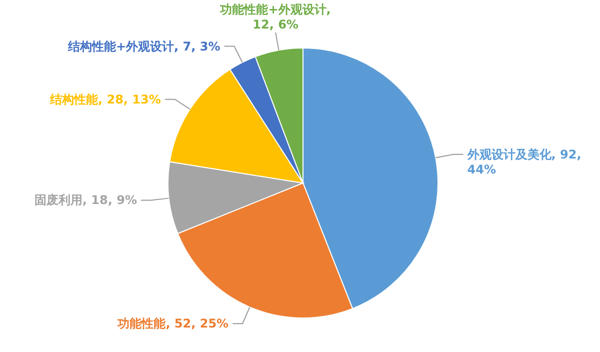 The height and width of the screenshot is (352, 600). I want to click on slice-label: 功能性能, 52, 25%, so click(172, 323).